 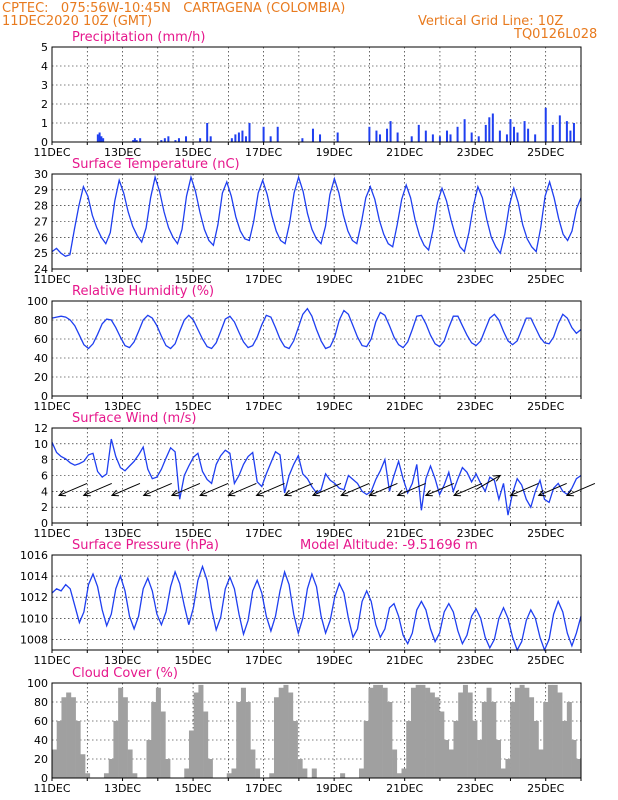 What do you see at coordinates (41, 740) in the screenshot?
I see `y-tick-label: 40` at bounding box center [41, 740].